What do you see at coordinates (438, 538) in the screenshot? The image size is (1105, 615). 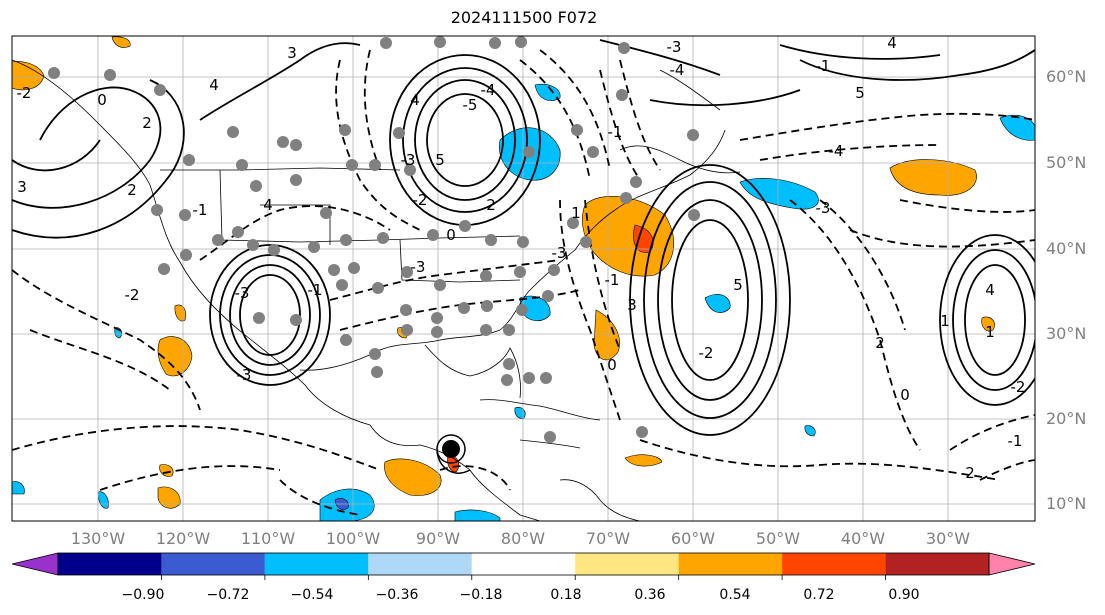 I see `lon-label-90w: 90°W` at bounding box center [438, 538].